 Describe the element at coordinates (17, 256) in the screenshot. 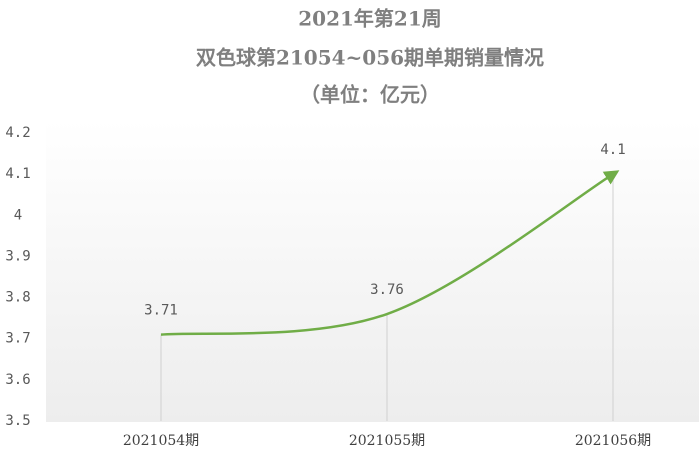

I see `y-tick-label: 3.9` at that location.